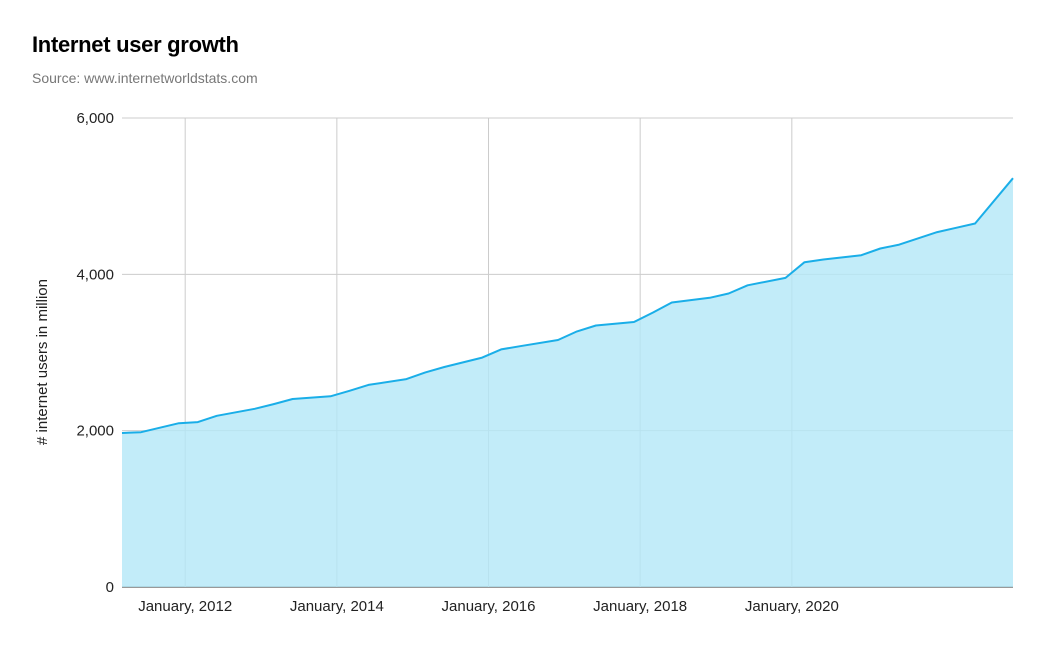 Image resolution: width=1046 pixels, height=647 pixels. What do you see at coordinates (42, 362) in the screenshot?
I see `y-axis-label: # internet users in million` at bounding box center [42, 362].